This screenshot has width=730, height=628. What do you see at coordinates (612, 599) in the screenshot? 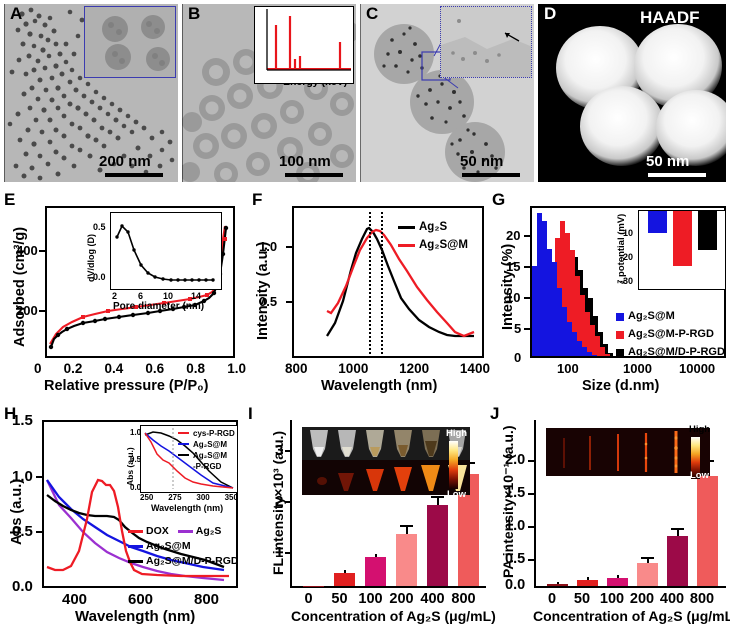
I see `panel-j-xtick-100: 100` at bounding box center [612, 599].